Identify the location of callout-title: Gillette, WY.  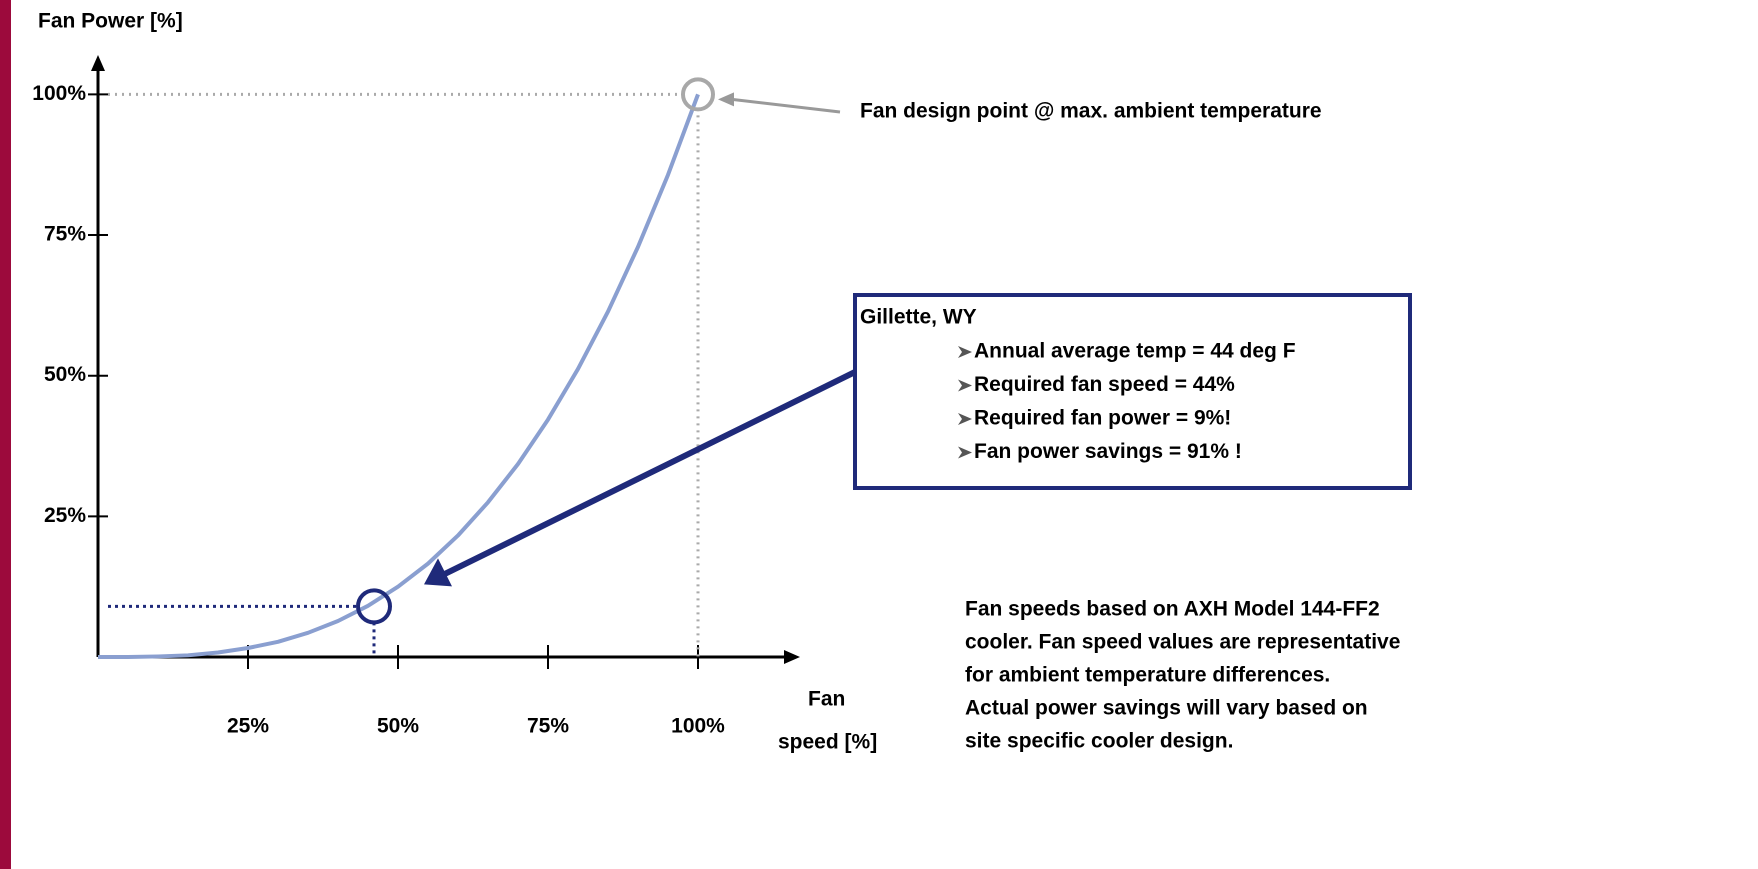
(918, 317).